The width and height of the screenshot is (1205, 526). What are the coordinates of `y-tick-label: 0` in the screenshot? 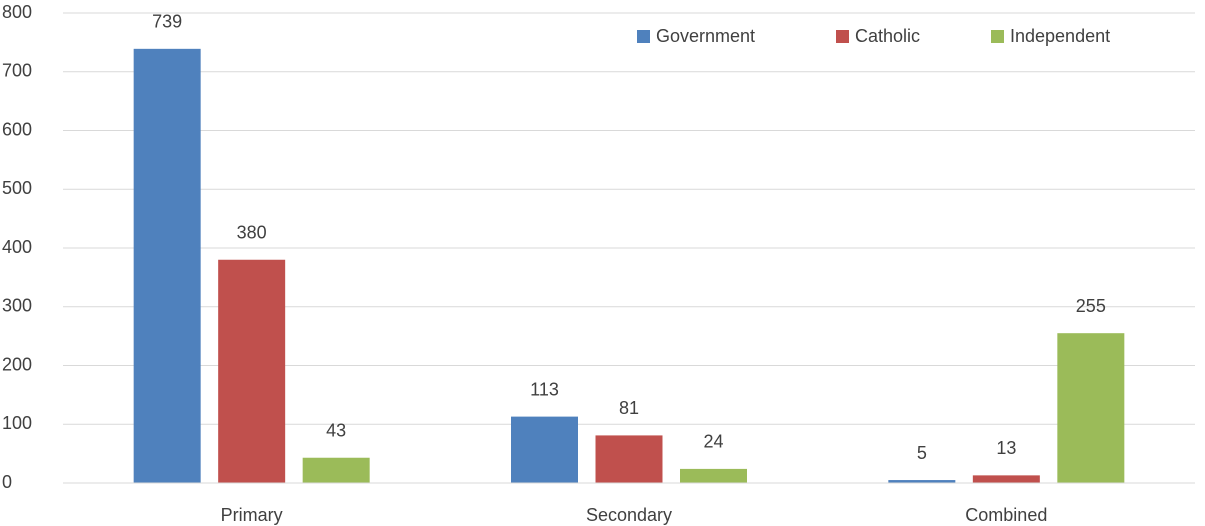 It's located at (7, 482).